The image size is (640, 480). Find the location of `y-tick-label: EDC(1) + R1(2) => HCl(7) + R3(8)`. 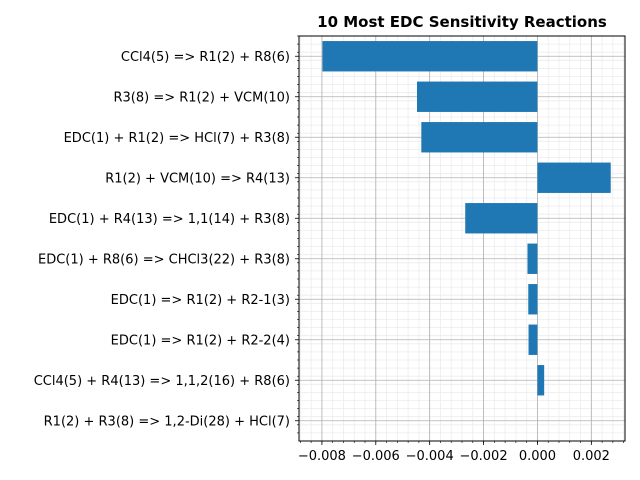

y-tick-label: EDC(1) + R1(2) => HCl(7) + R3(8) is located at coordinates (177, 138).